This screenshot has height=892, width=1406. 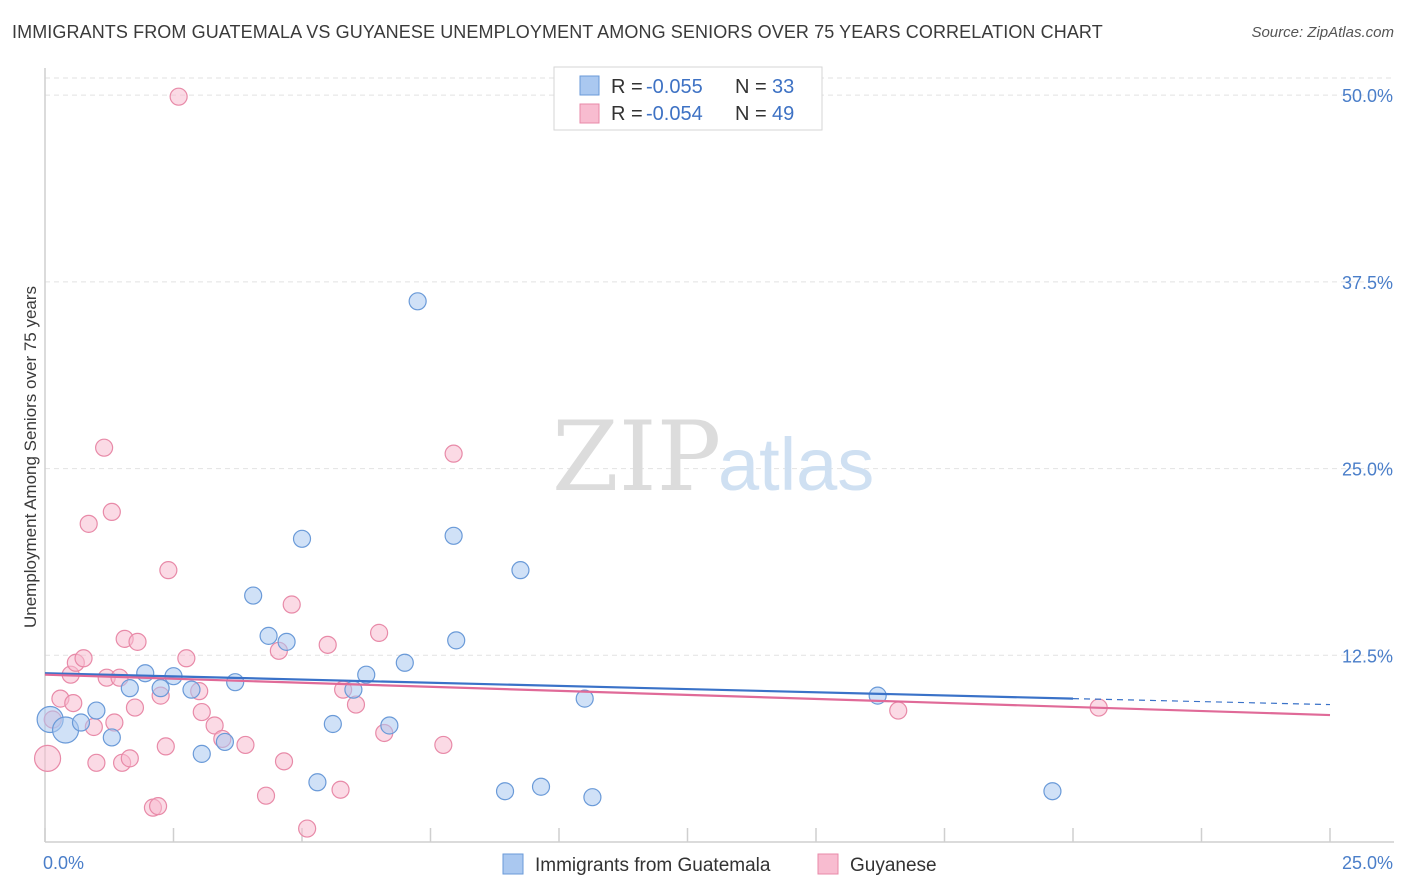 What do you see at coordinates (783, 87) in the screenshot?
I see `legend-n-value: 33` at bounding box center [783, 87].